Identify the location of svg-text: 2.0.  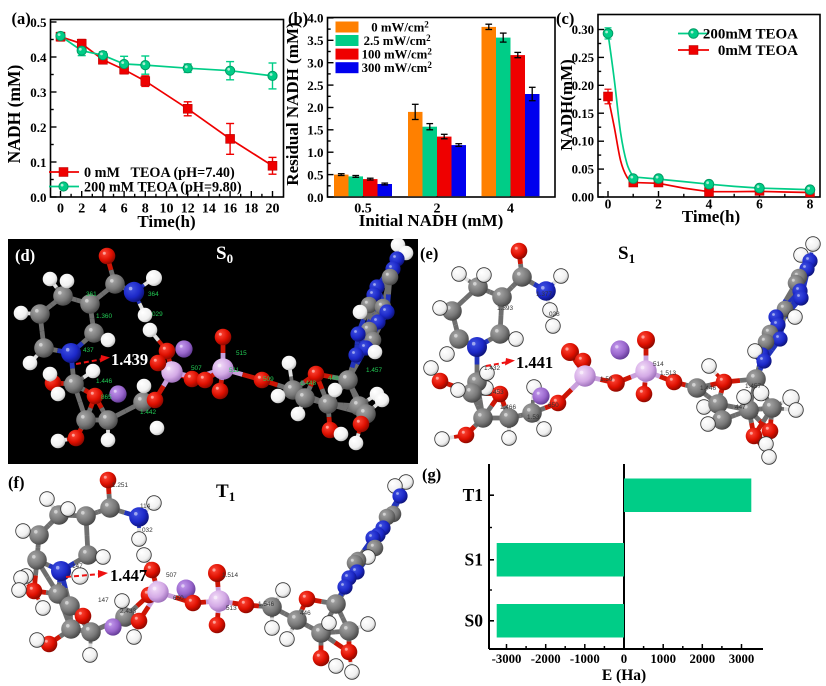
(315, 107).